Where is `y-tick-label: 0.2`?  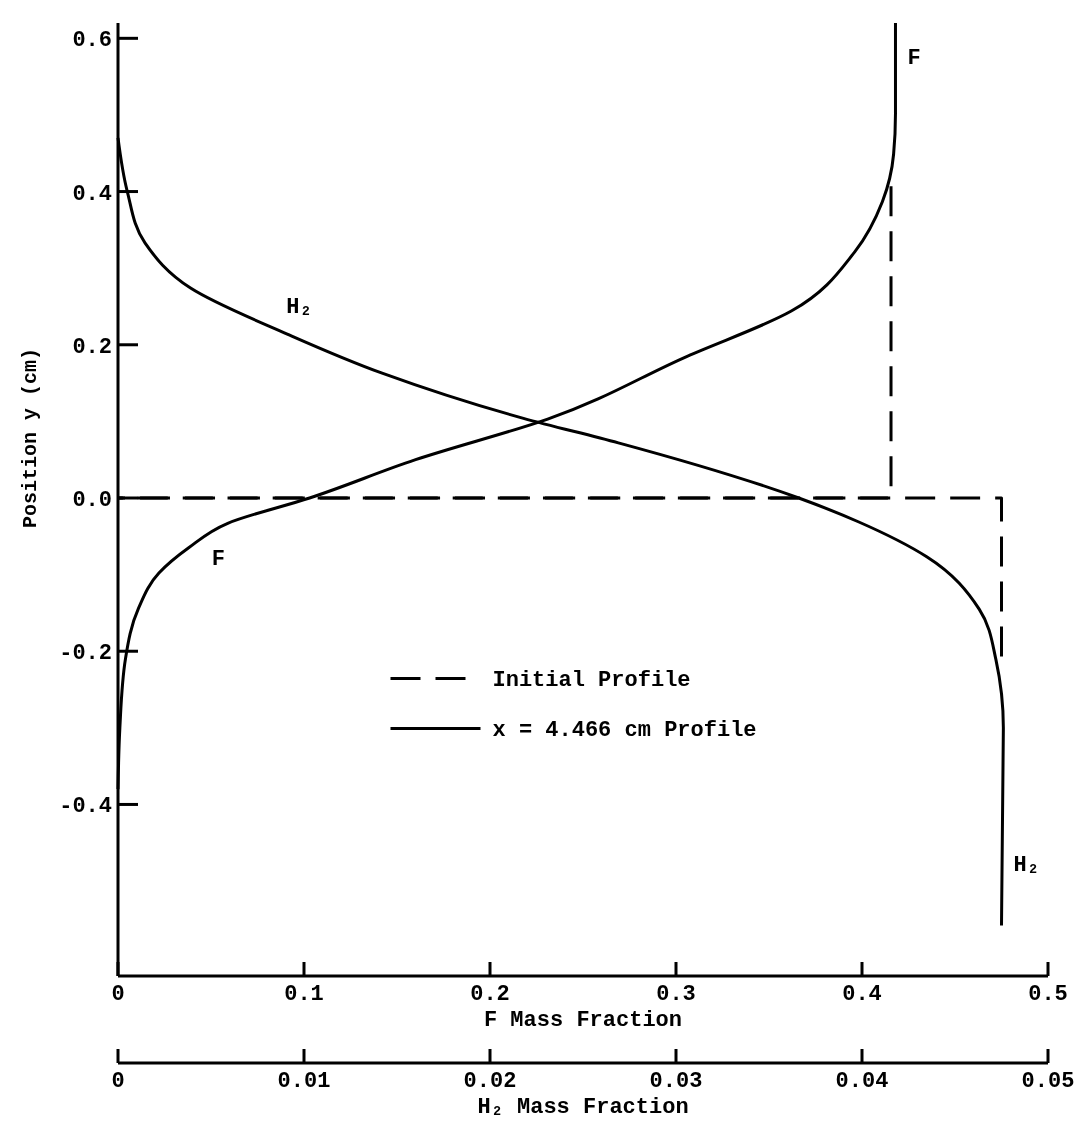
y-tick-label: 0.2 is located at coordinates (92, 347).